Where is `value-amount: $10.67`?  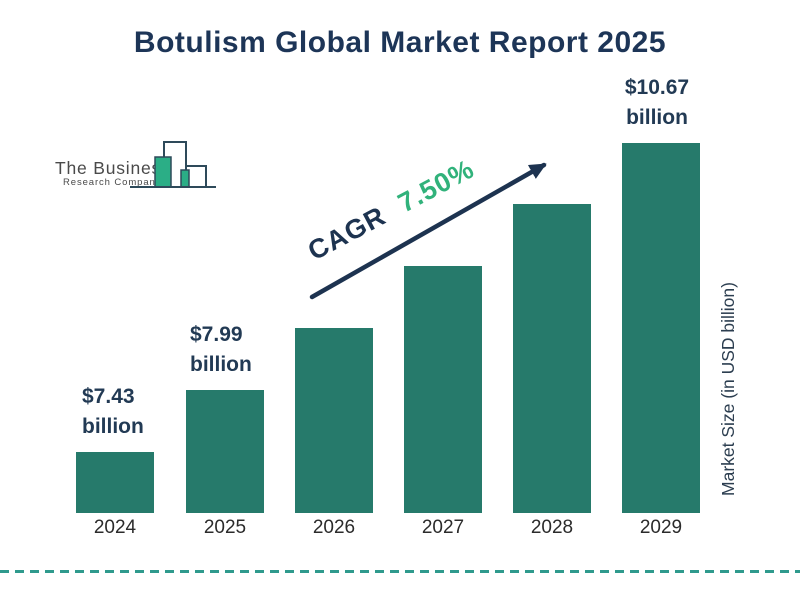
value-amount: $10.67 is located at coordinates (657, 87).